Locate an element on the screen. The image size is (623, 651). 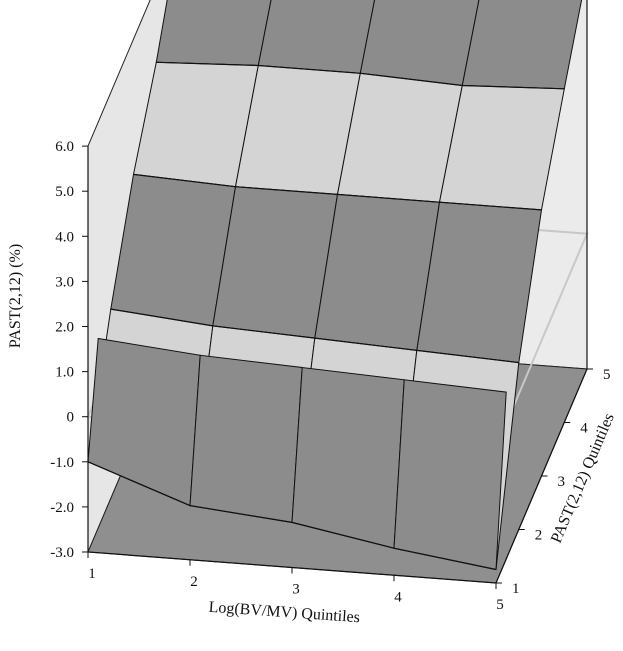
y-tick-label: 5 is located at coordinates (607, 375).